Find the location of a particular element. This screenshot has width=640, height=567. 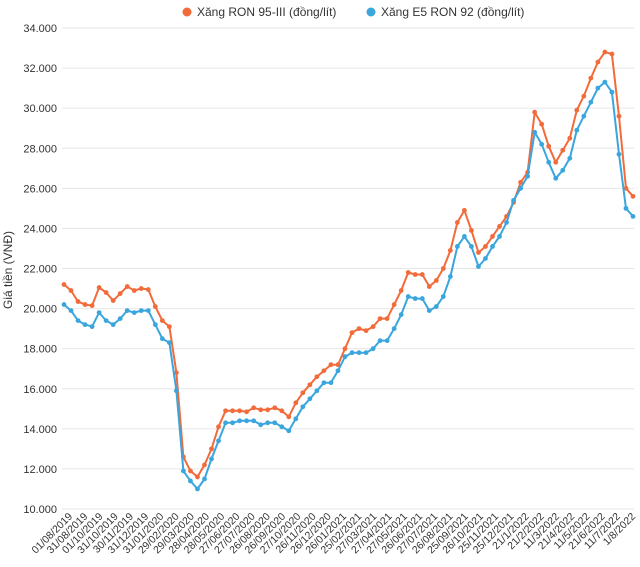

legend-label-ron95: Xăng RON 95-III (đồng/lít) is located at coordinates (266, 12).